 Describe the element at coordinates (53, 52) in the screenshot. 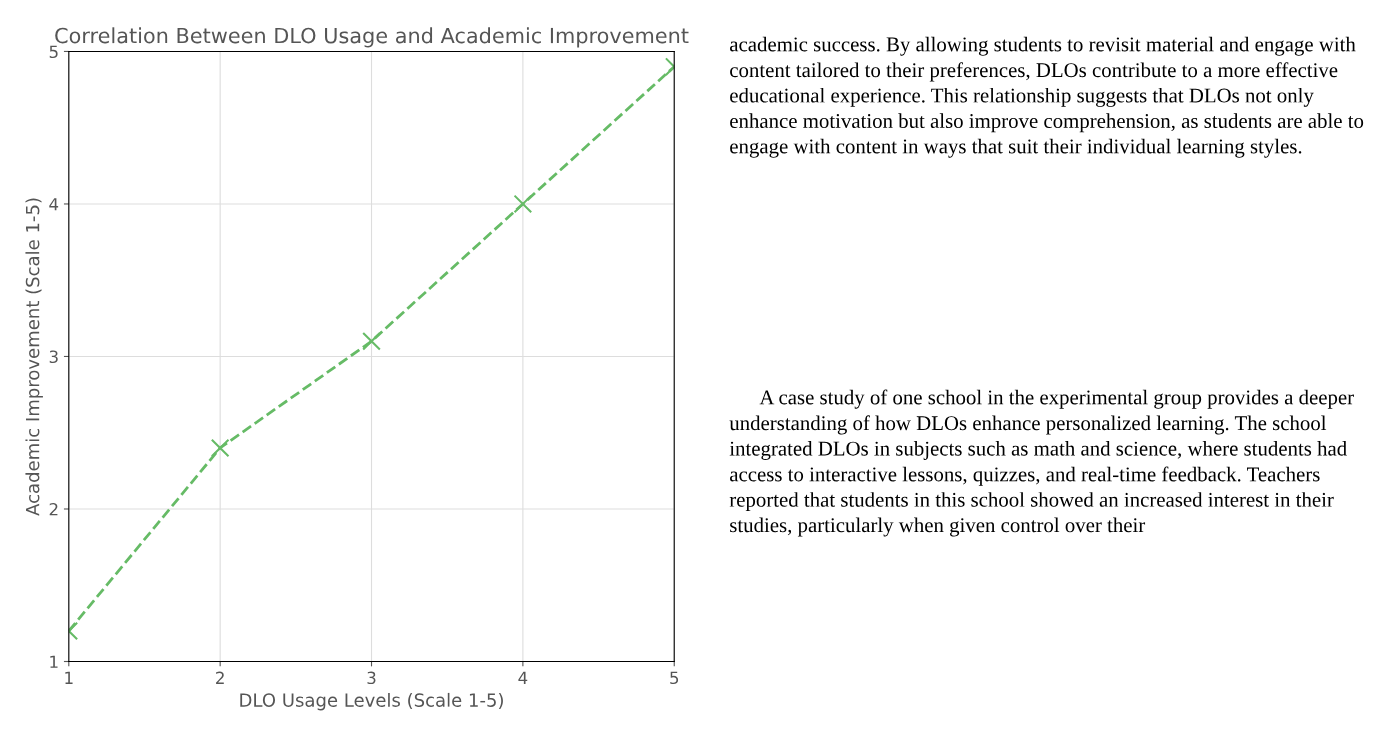

I see `y-tick-label: 5` at that location.